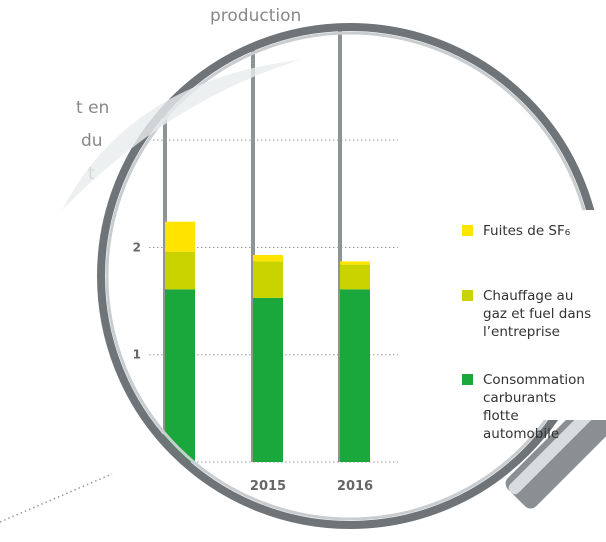 This screenshot has height=542, width=606. I want to click on dotted-pointer, so click(56, 498).